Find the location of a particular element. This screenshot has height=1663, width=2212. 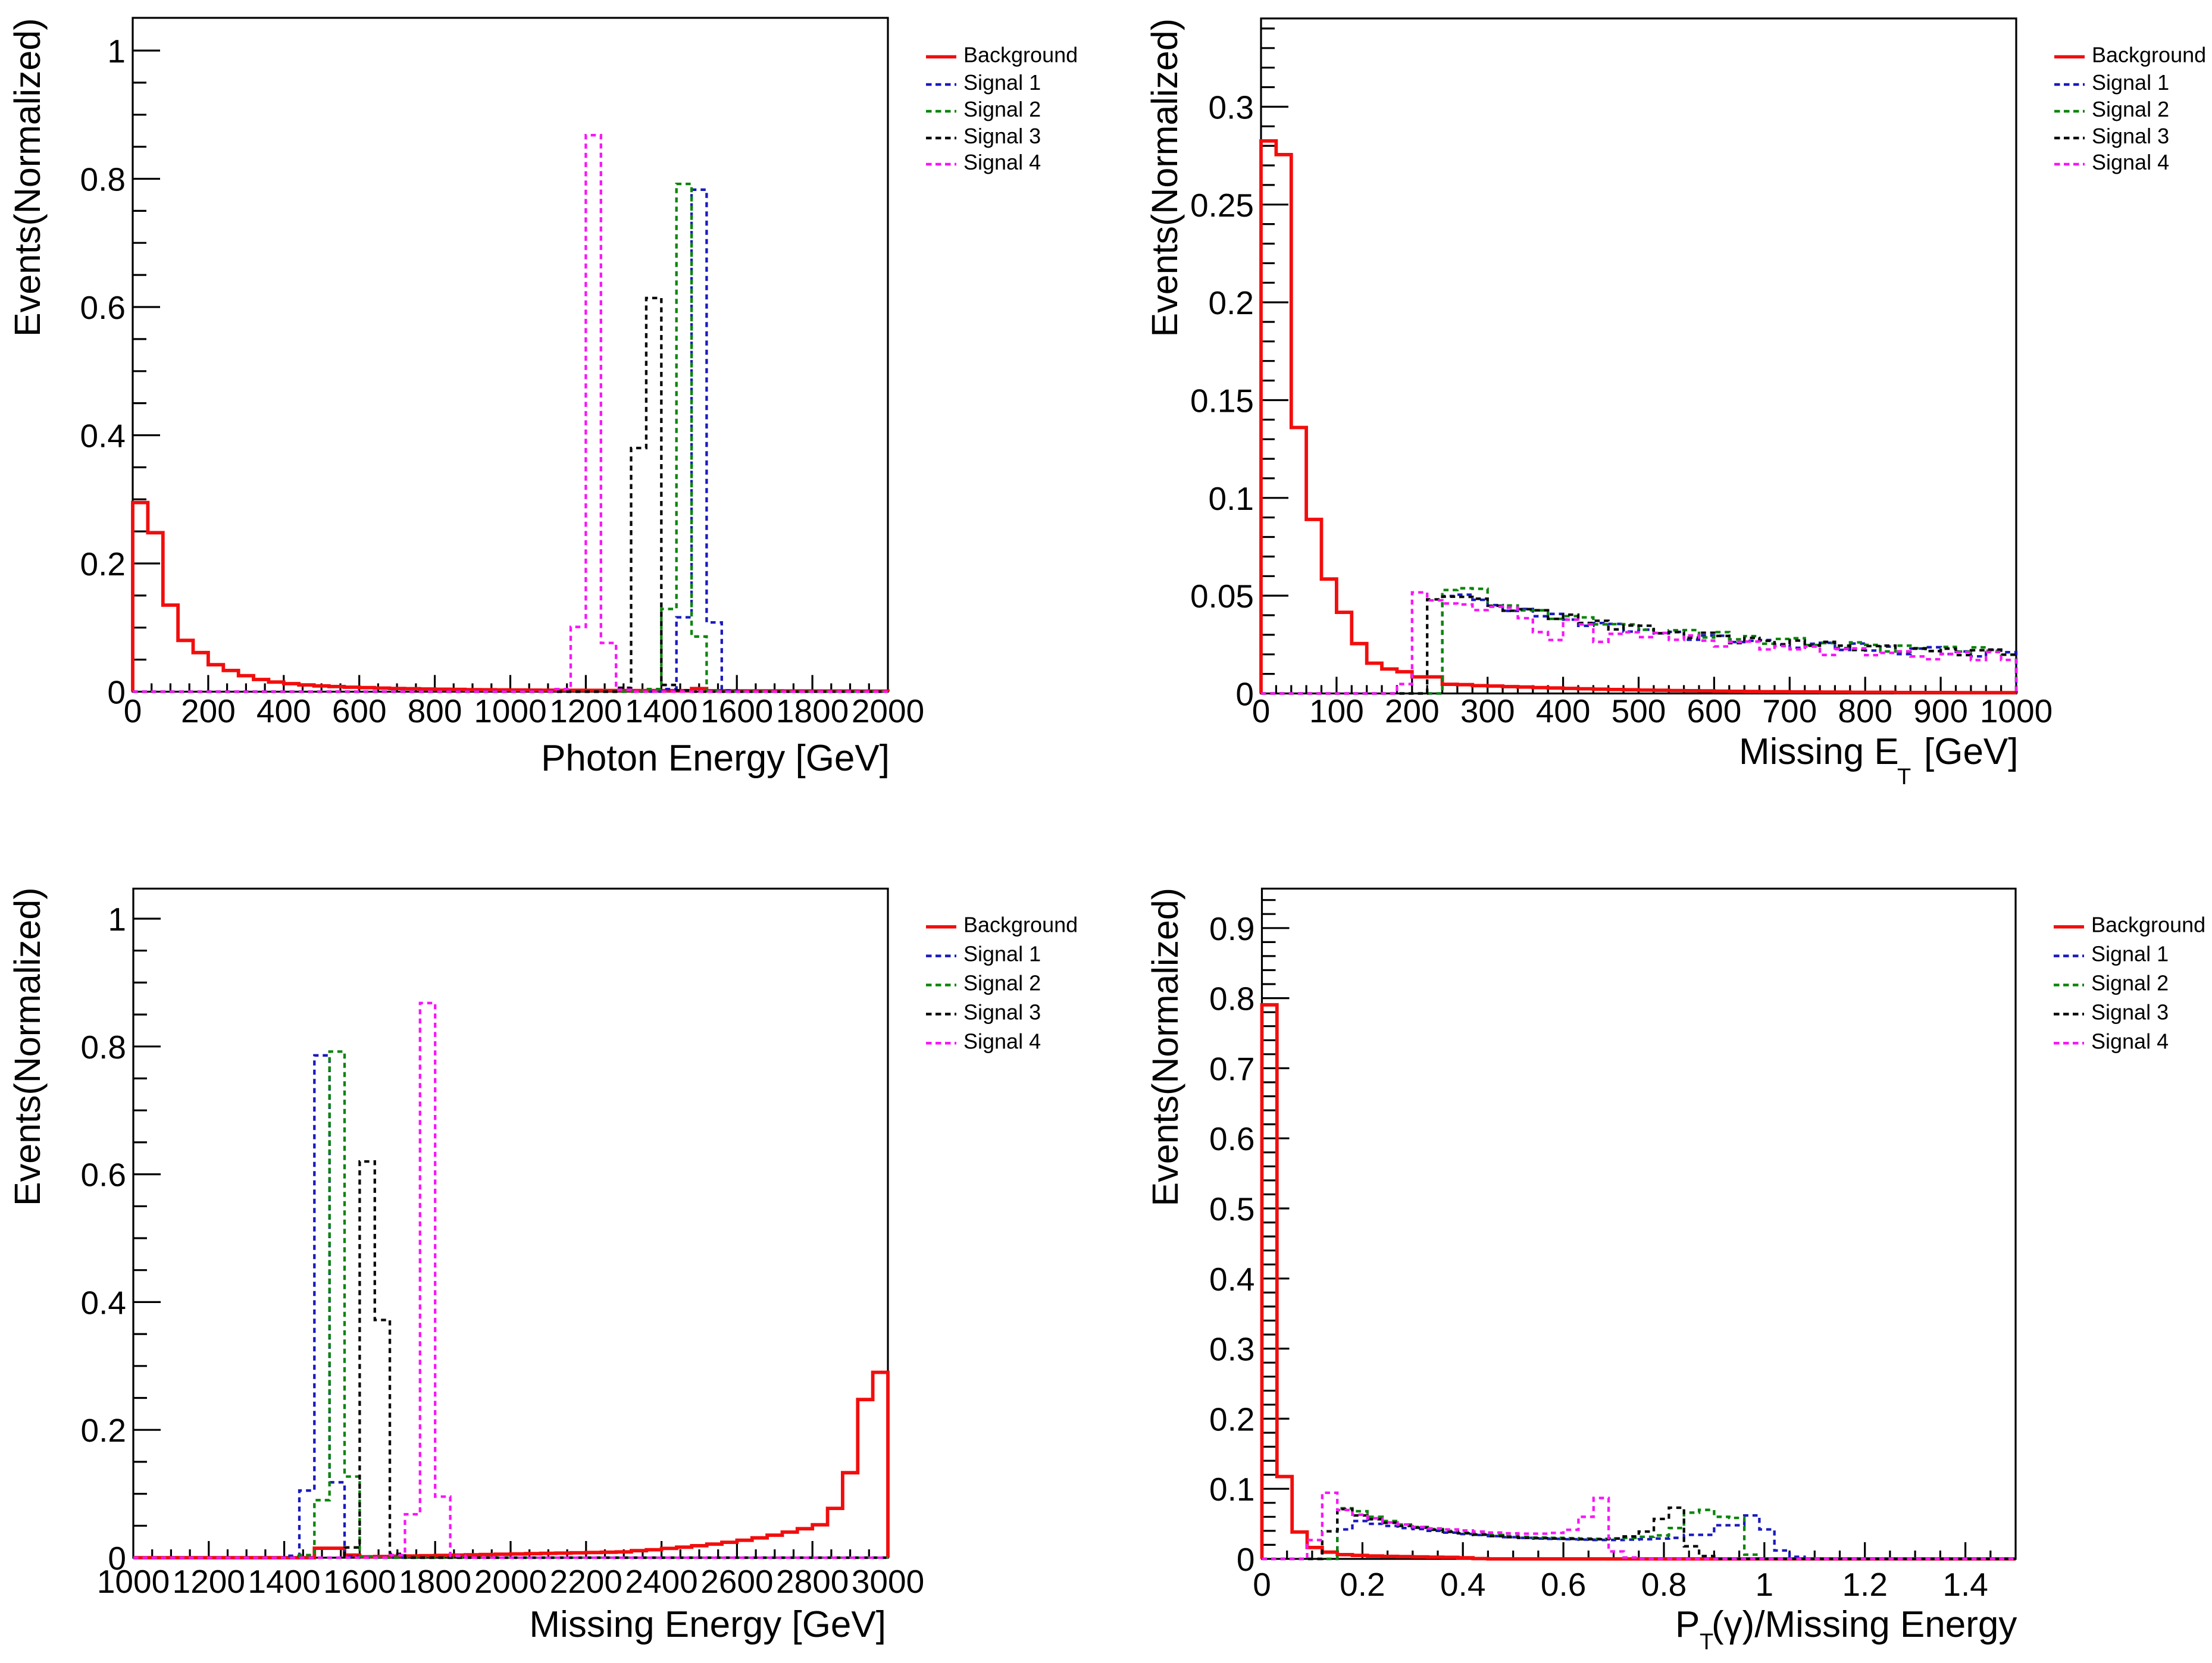

svg-text: 1.4 is located at coordinates (1965, 1584).